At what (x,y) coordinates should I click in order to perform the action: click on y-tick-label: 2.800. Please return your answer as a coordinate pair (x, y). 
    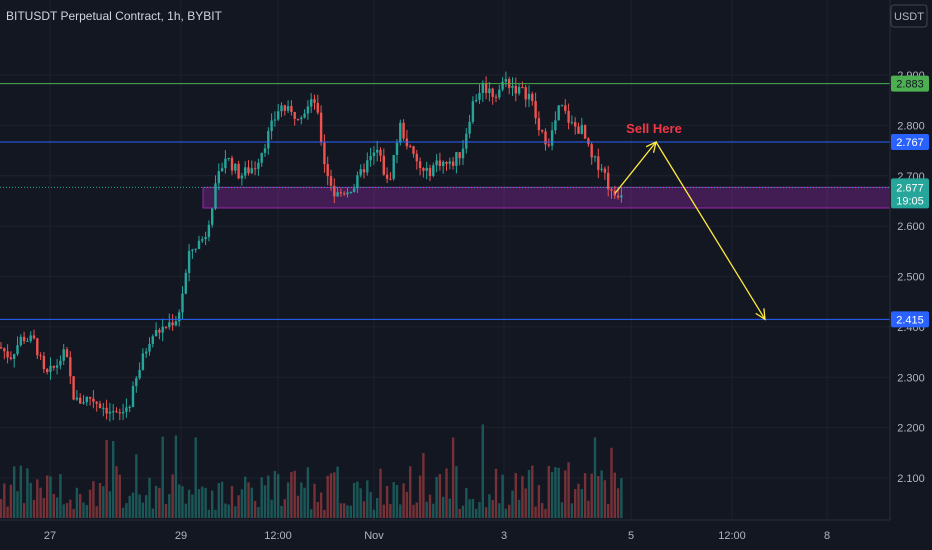
    Looking at the image, I should click on (911, 126).